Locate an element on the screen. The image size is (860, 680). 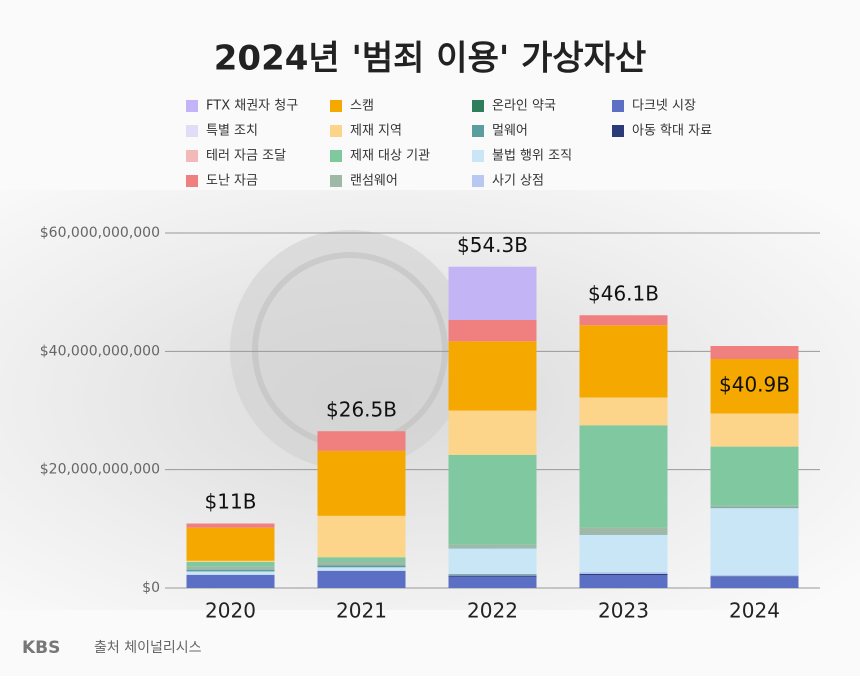
y-tick-label: $0 is located at coordinates (151, 588).